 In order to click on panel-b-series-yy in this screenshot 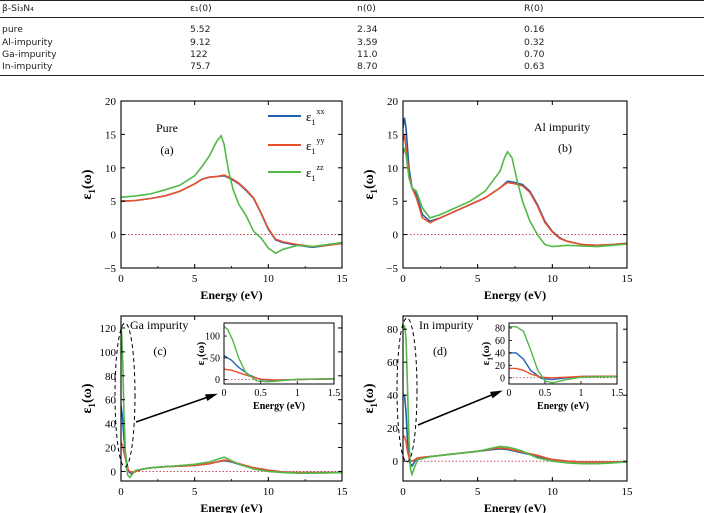, I will do `click(515, 190)`.